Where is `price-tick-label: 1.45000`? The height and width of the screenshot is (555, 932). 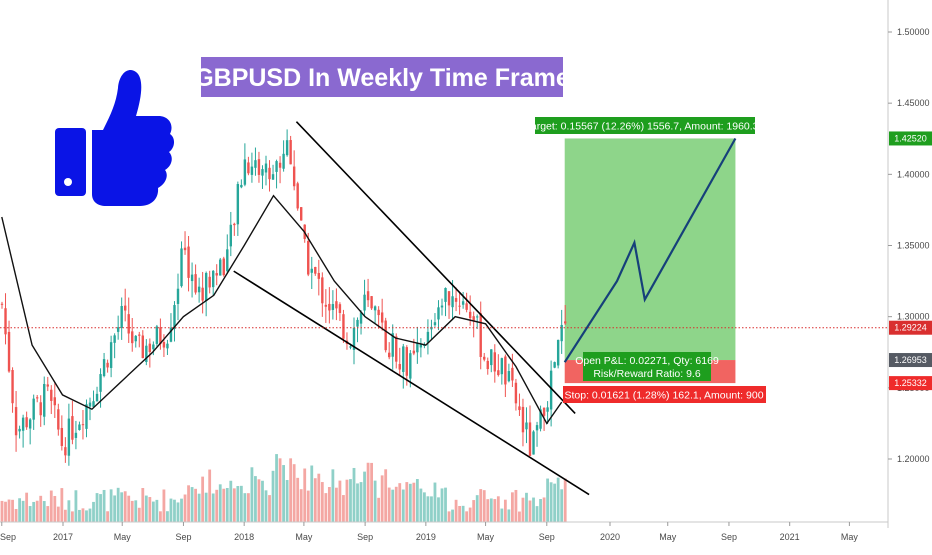 price-tick-label: 1.45000 is located at coordinates (913, 103).